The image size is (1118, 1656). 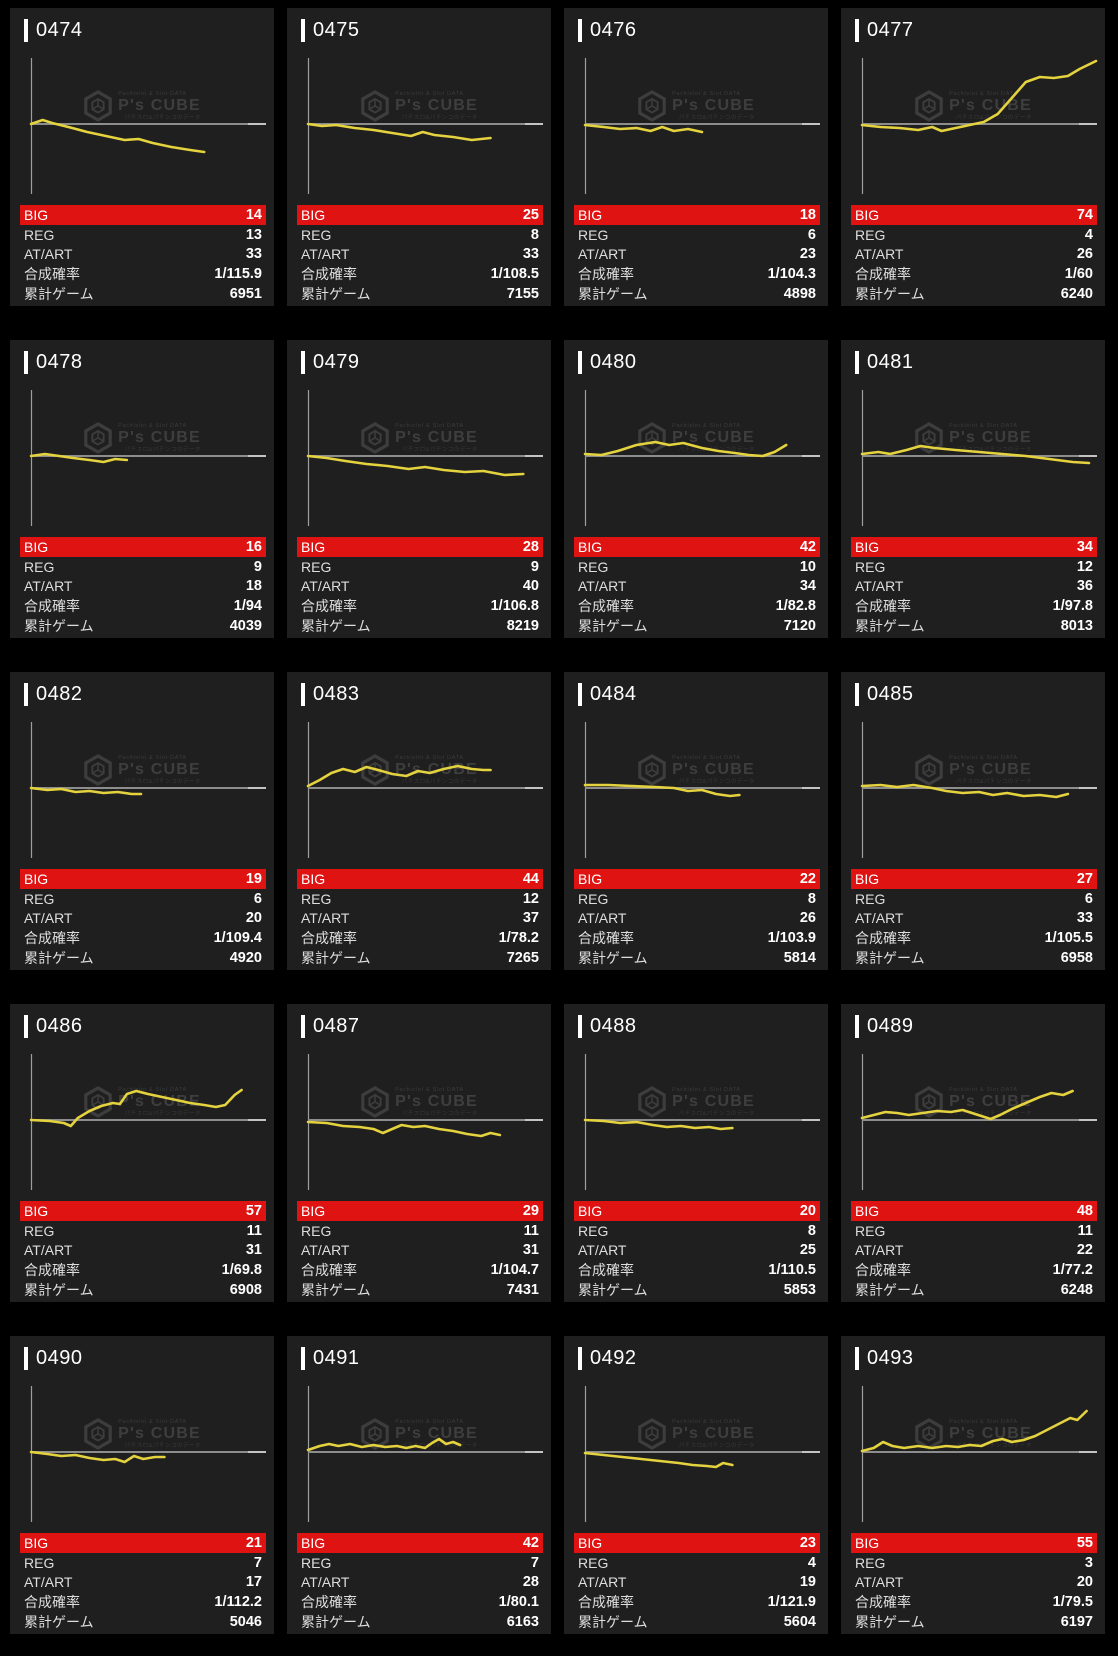 What do you see at coordinates (974, 879) in the screenshot?
I see `stat-row-big: BIG 27` at bounding box center [974, 879].